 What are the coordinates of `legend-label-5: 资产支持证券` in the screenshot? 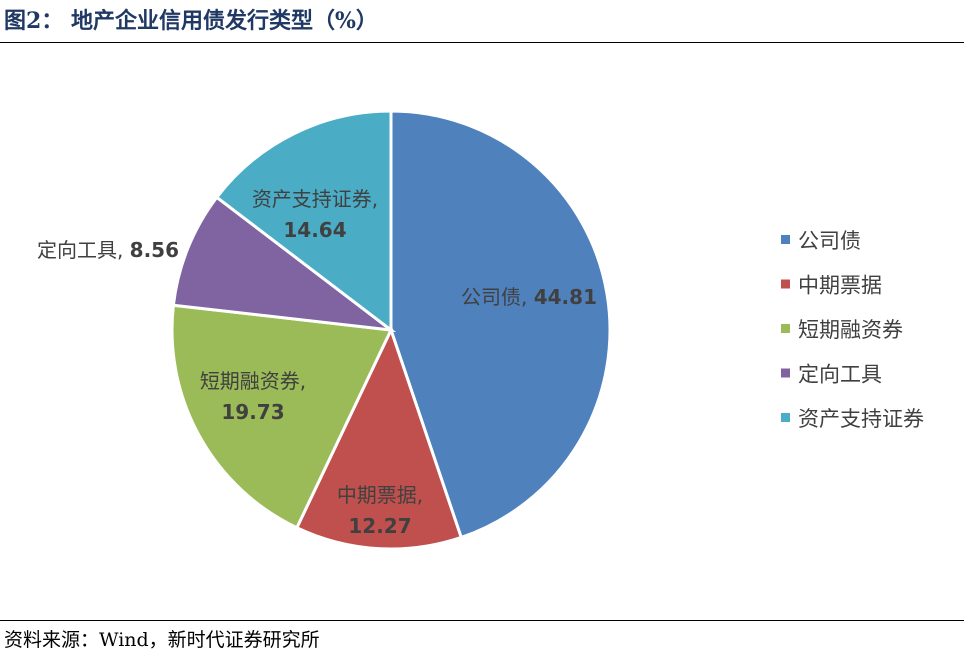 It's located at (861, 419).